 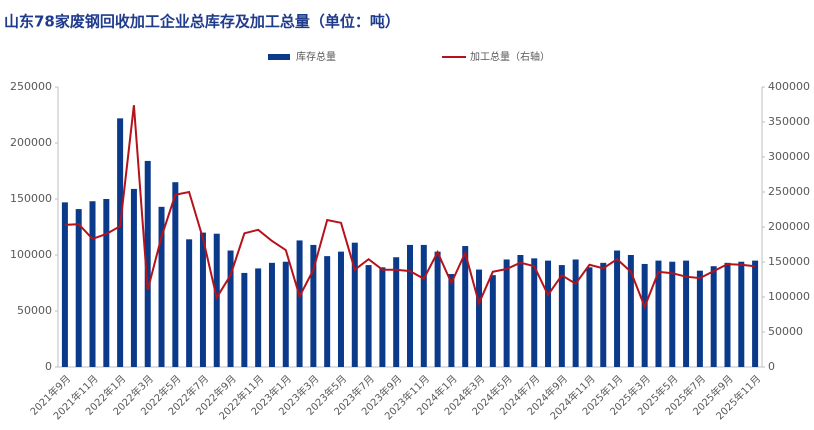 What do you see at coordinates (31, 254) in the screenshot?
I see `y-tick-label: 100000` at bounding box center [31, 254].